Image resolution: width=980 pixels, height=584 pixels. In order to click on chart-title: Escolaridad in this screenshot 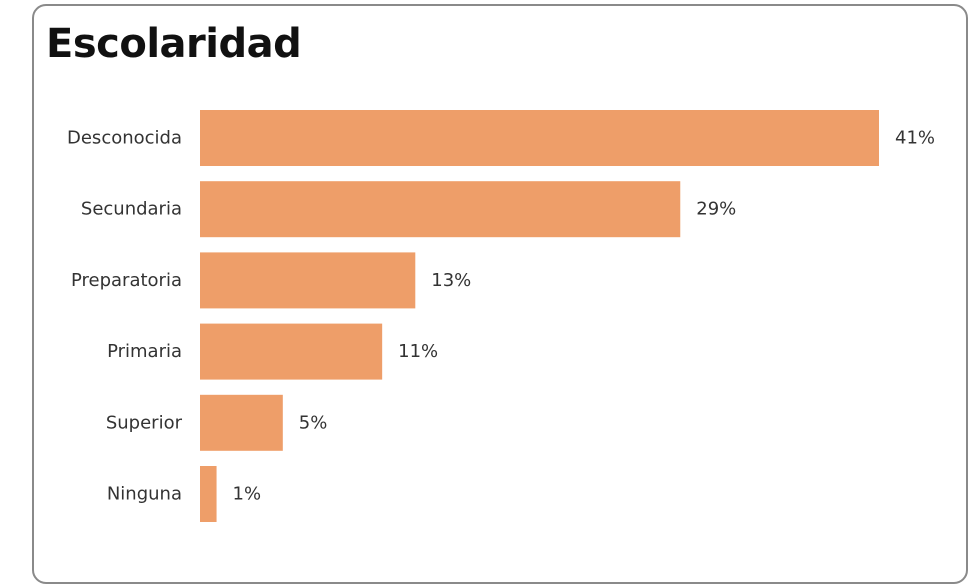, I will do `click(174, 44)`.